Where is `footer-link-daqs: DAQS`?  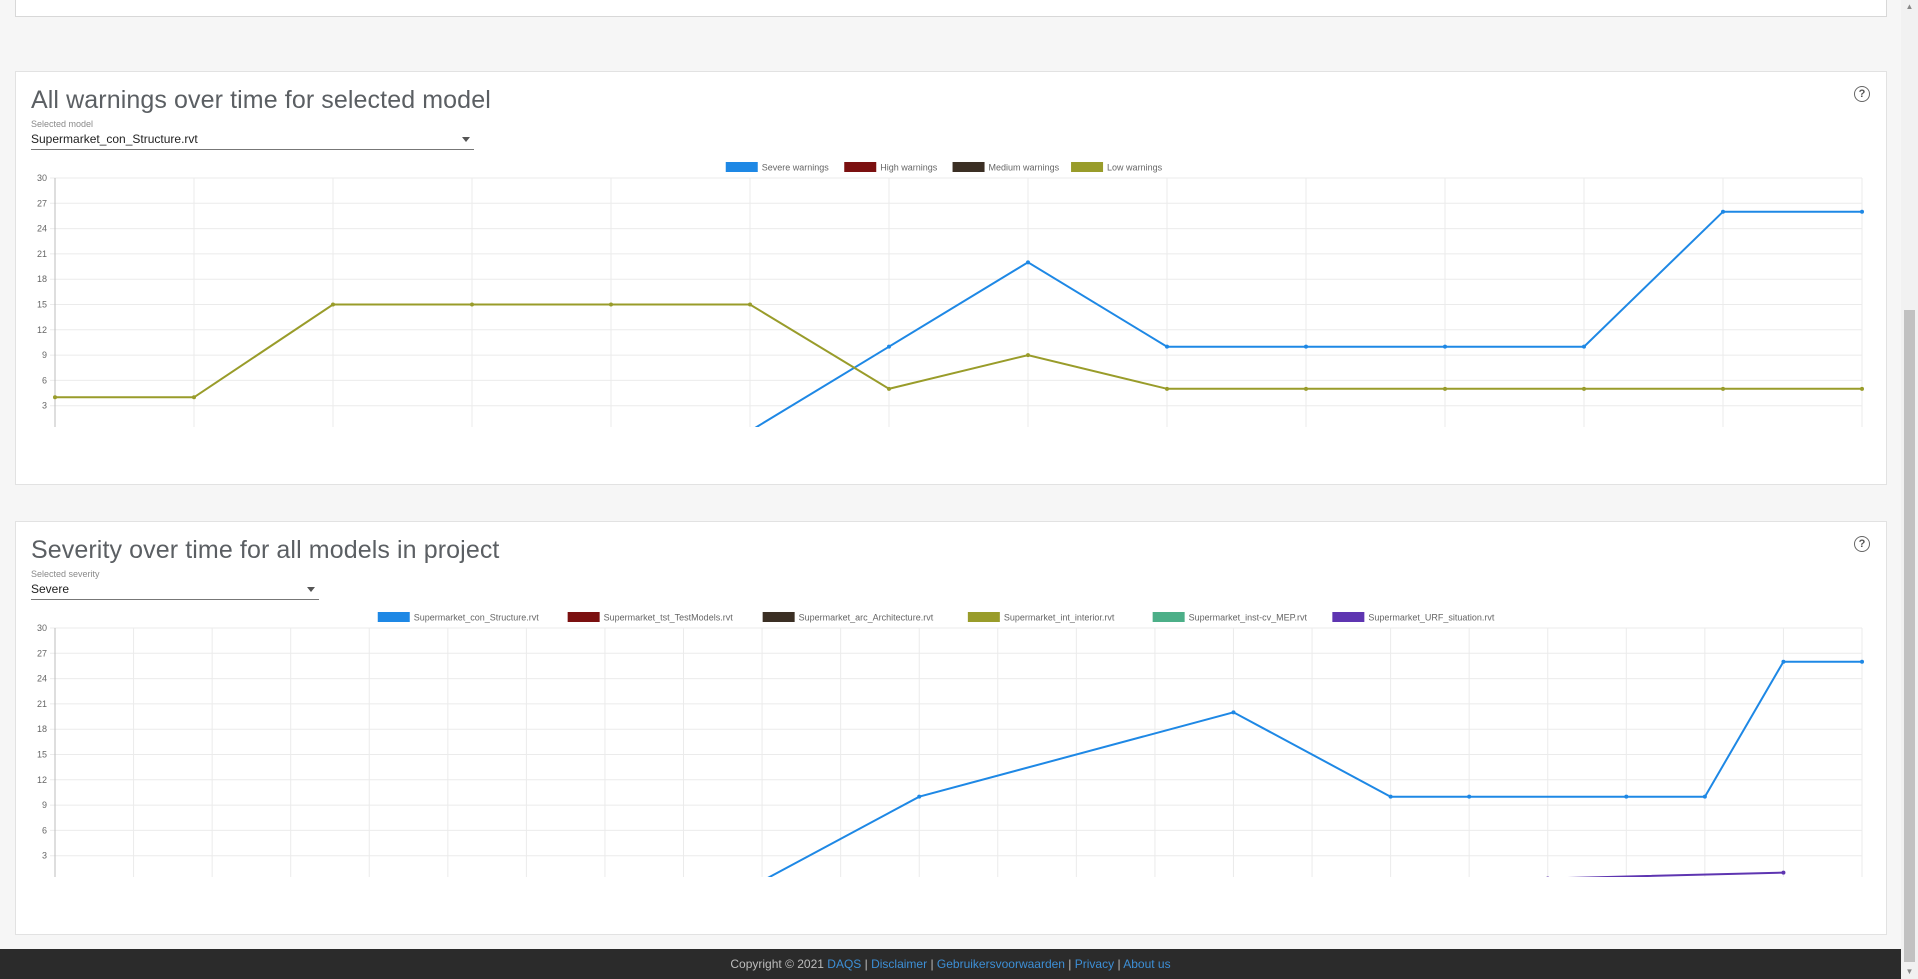
footer-link-daqs: DAQS is located at coordinates (844, 964).